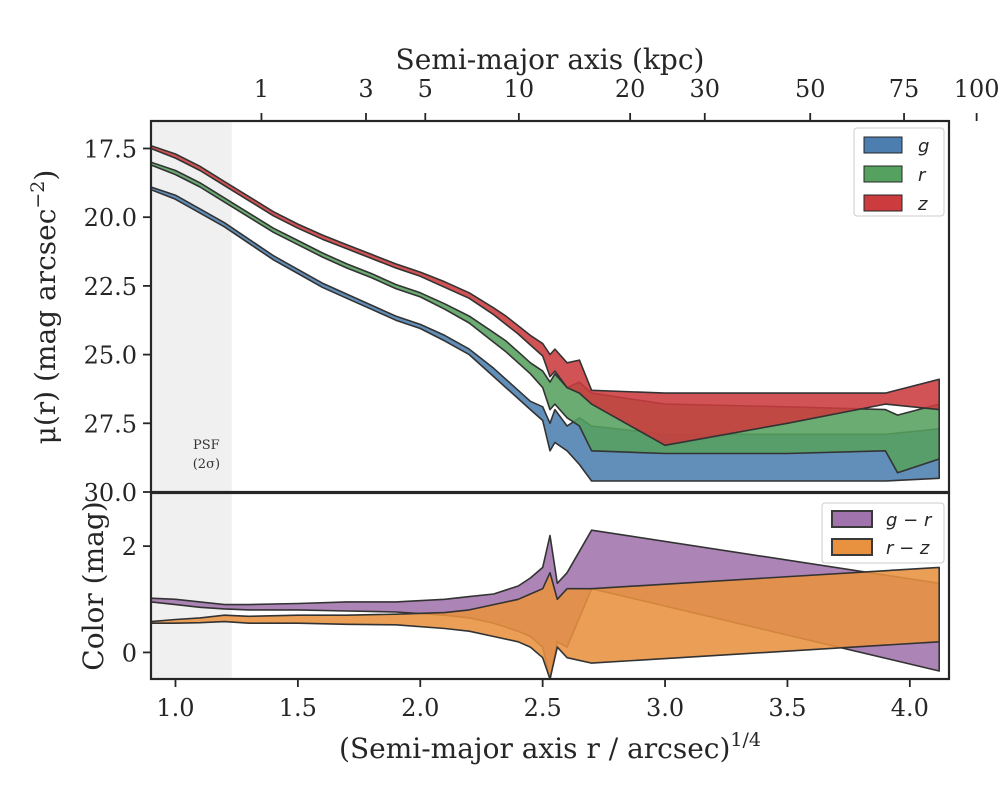  What do you see at coordinates (191, 306) in the screenshot?
I see `psf-shaded-region` at bounding box center [191, 306].